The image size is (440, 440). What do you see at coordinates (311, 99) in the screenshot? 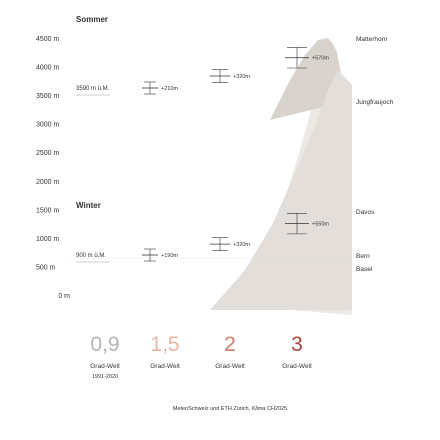
I see `mountain-front` at bounding box center [311, 99].